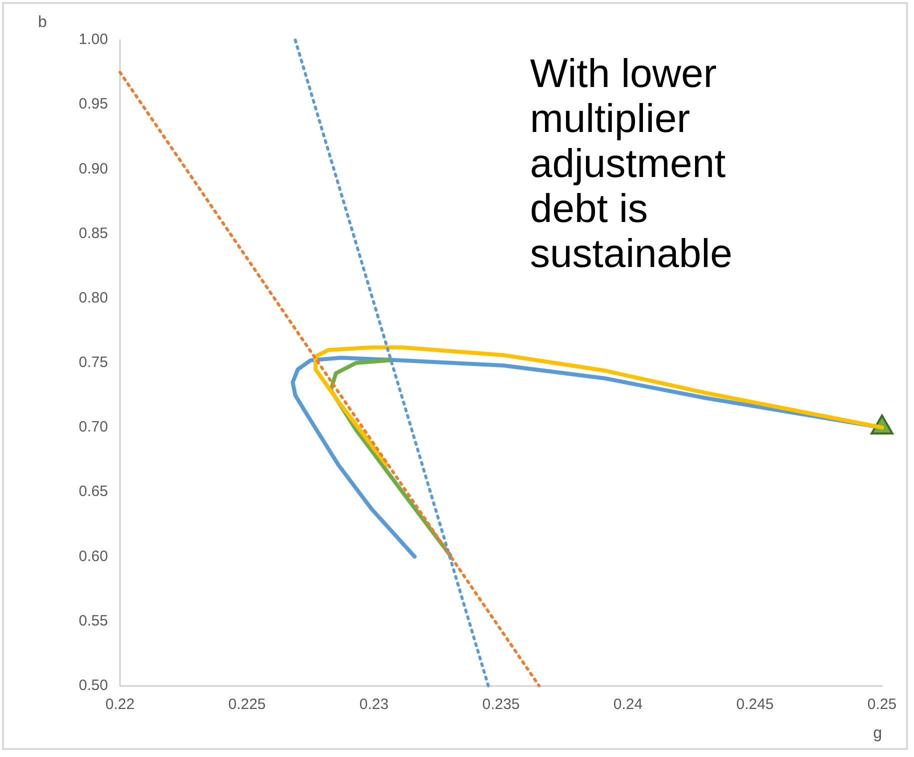 The width and height of the screenshot is (914, 757). What do you see at coordinates (93, 104) in the screenshot?
I see `y-tick-label: 0.95` at bounding box center [93, 104].